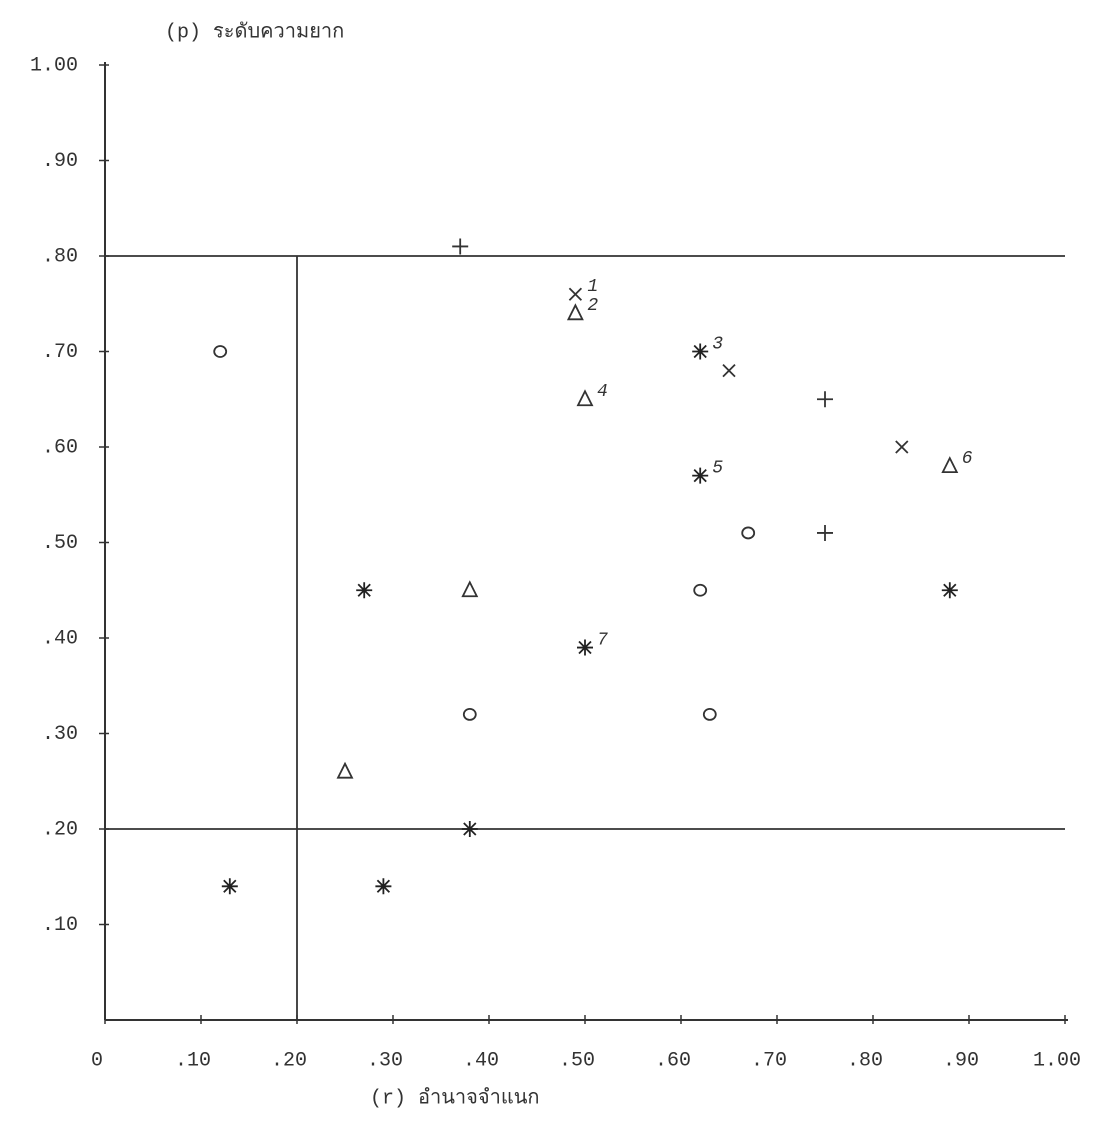 This screenshot has height=1121, width=1114. What do you see at coordinates (717, 468) in the screenshot?
I see `annotation: 5` at bounding box center [717, 468].